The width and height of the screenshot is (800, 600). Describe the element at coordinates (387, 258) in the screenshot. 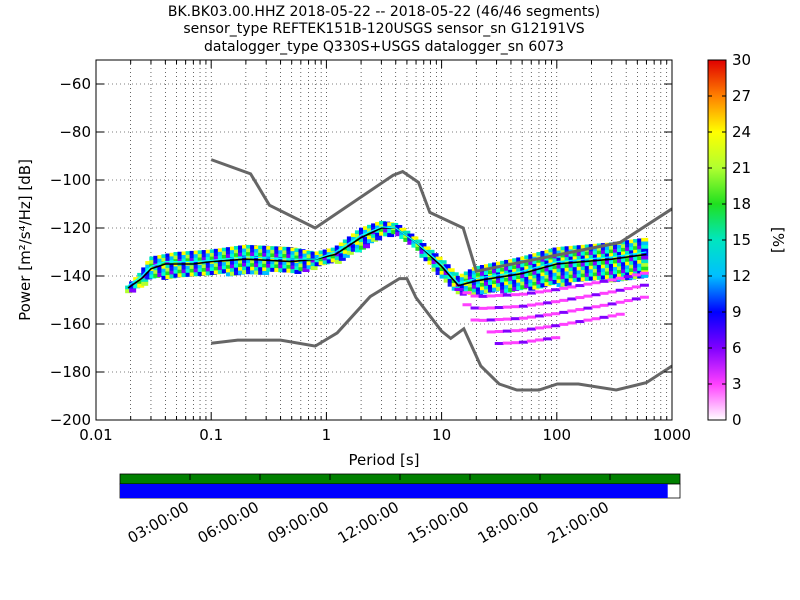

I see `mean-curve` at that location.